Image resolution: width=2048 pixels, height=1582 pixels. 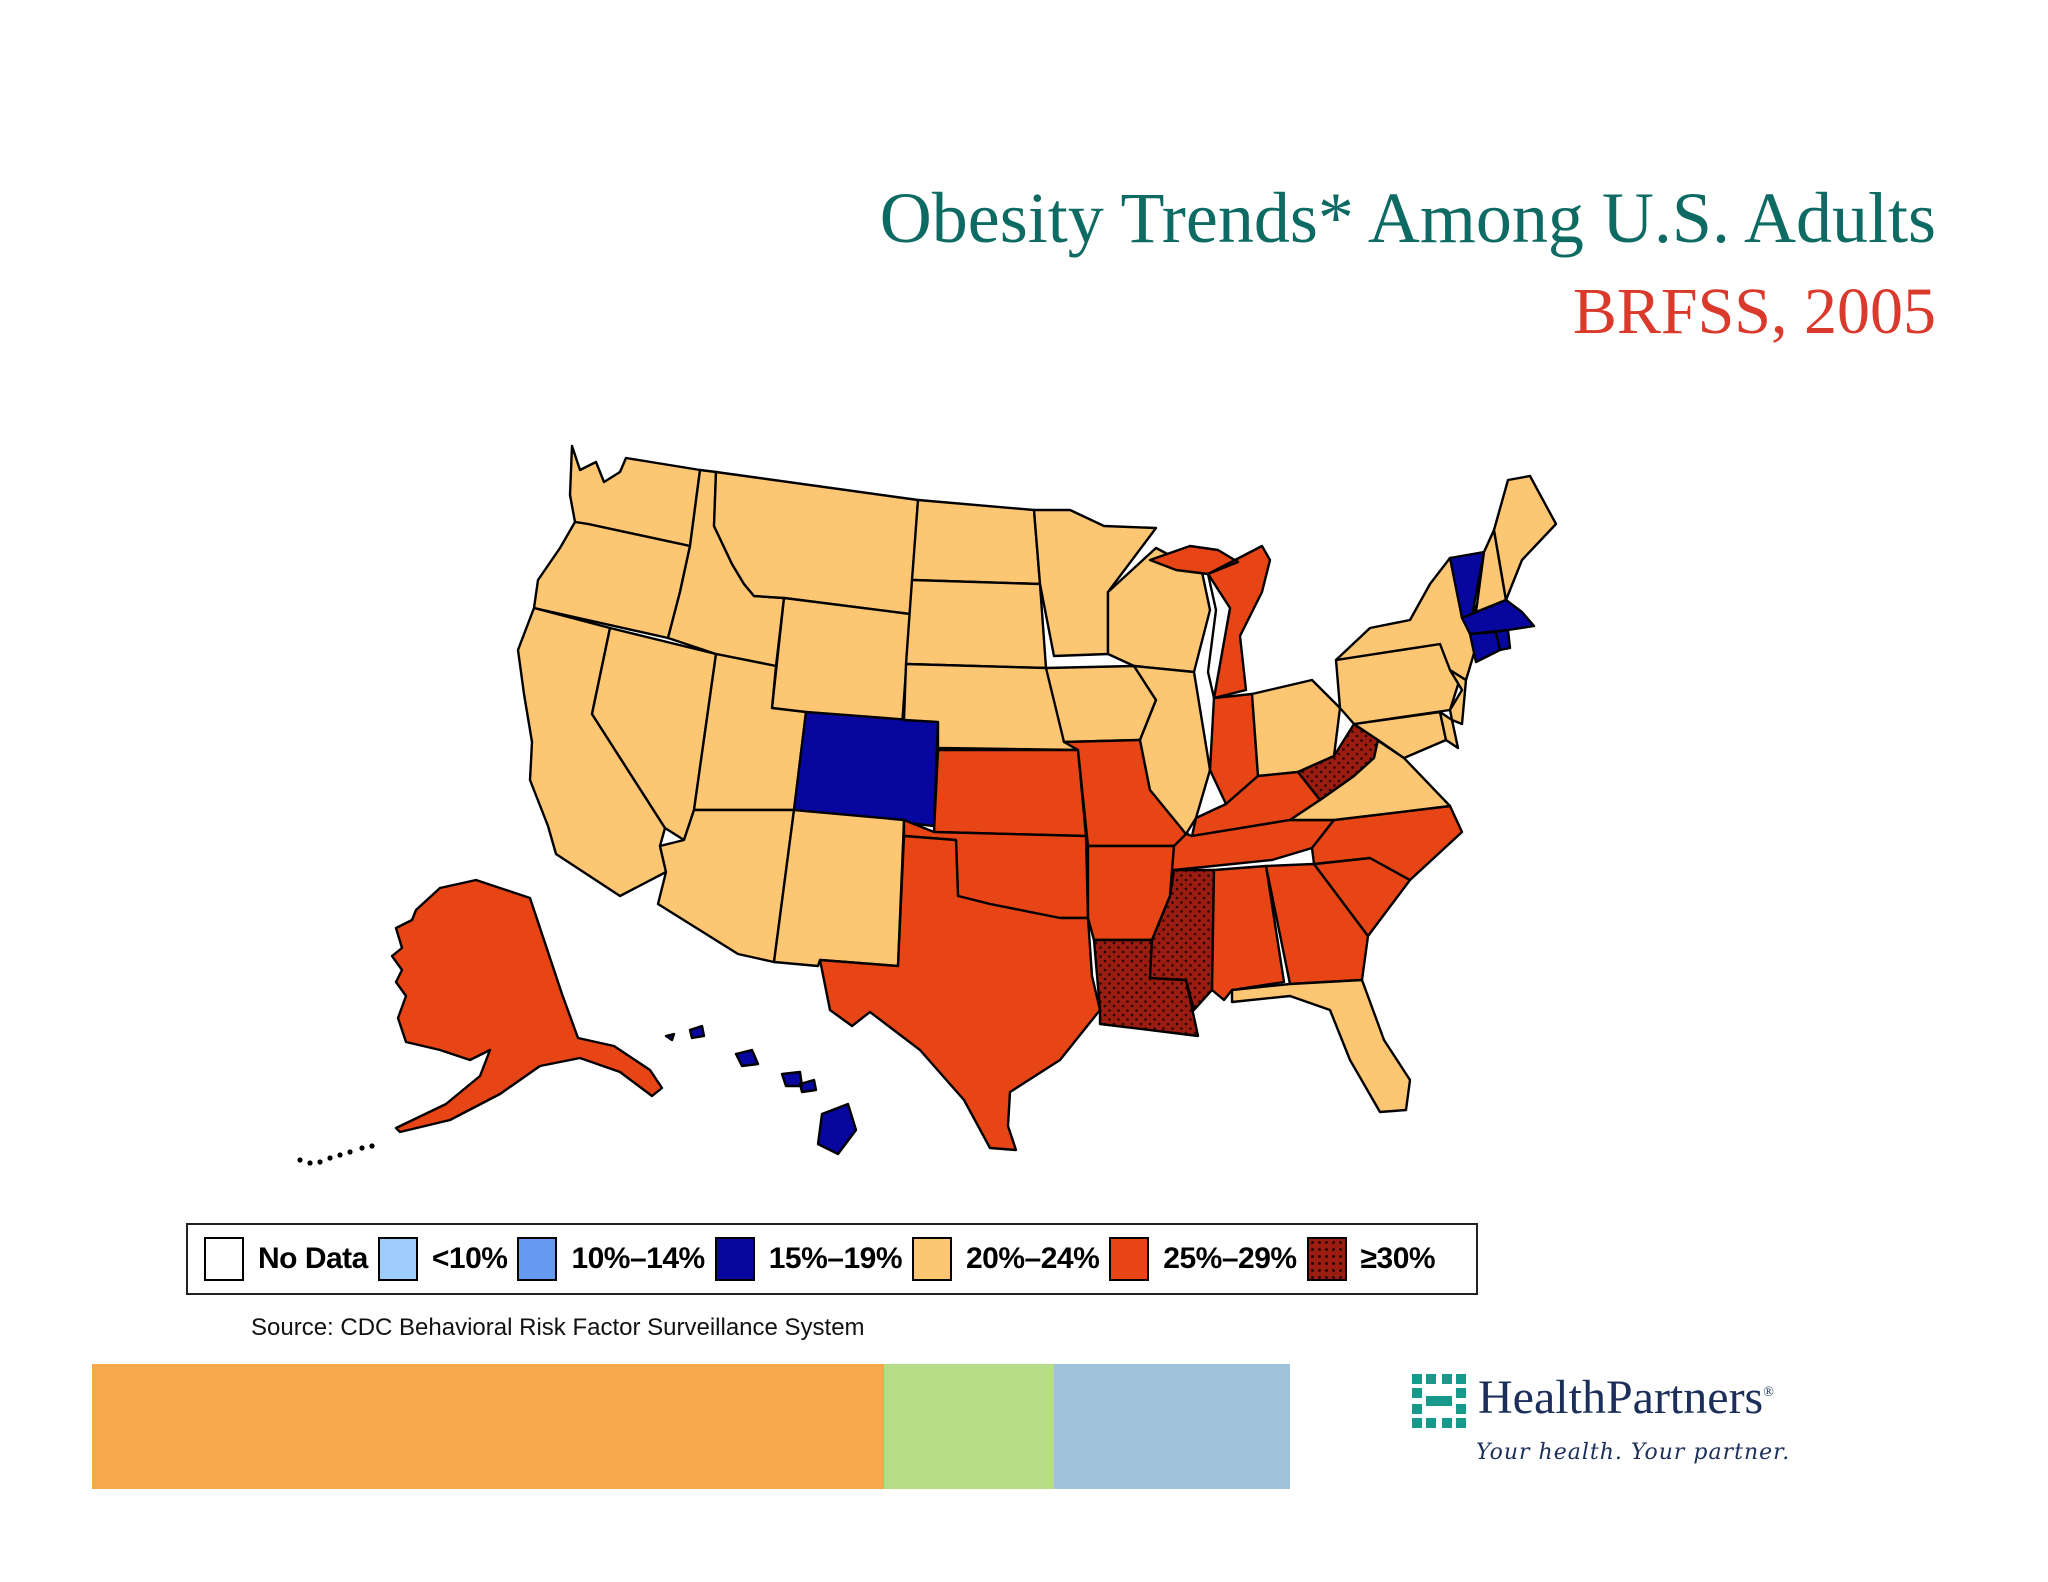 I want to click on state-me, so click(x=1525, y=538).